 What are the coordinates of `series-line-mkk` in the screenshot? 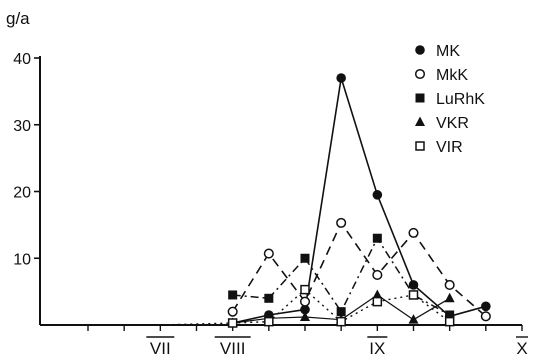 It's located at (359, 269).